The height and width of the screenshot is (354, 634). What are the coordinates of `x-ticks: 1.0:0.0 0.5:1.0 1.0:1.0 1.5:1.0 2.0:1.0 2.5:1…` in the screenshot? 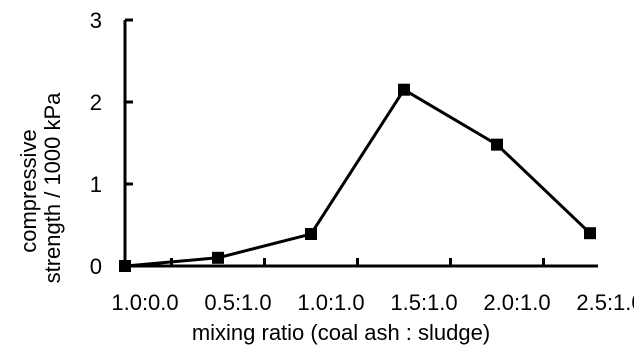 It's located at (372, 286).